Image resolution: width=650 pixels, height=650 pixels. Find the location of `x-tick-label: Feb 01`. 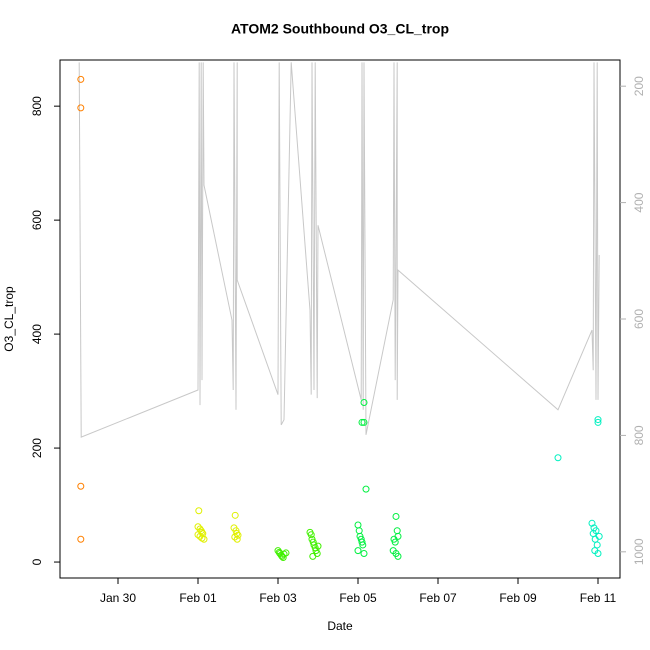

x-tick-label: Feb 01 is located at coordinates (198, 598).